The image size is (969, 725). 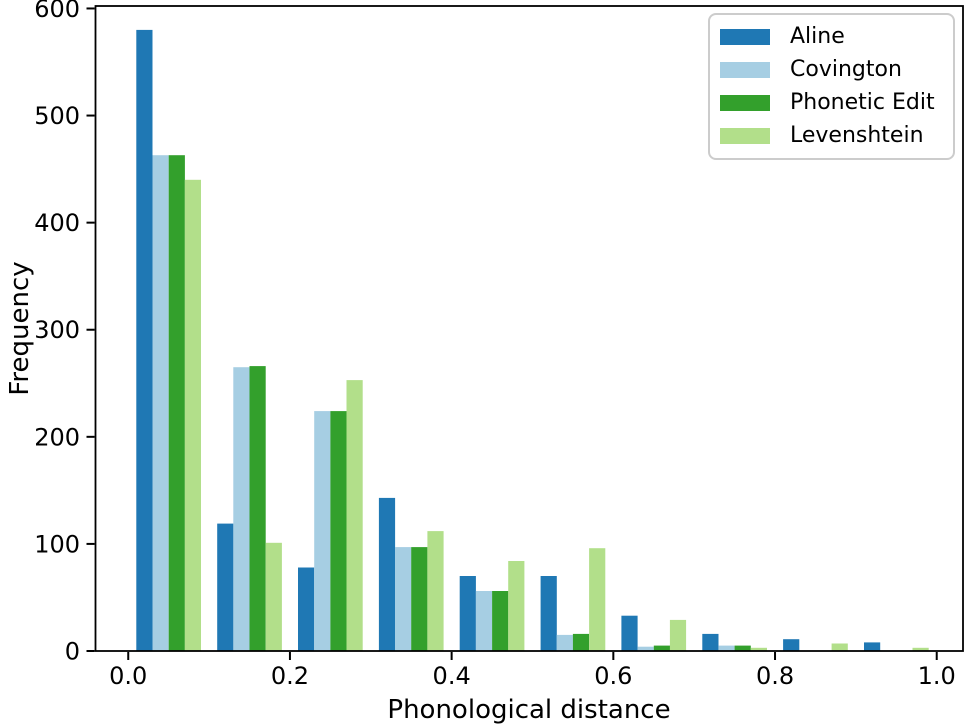 I want to click on y-tick-label: 0, so click(x=72, y=652).